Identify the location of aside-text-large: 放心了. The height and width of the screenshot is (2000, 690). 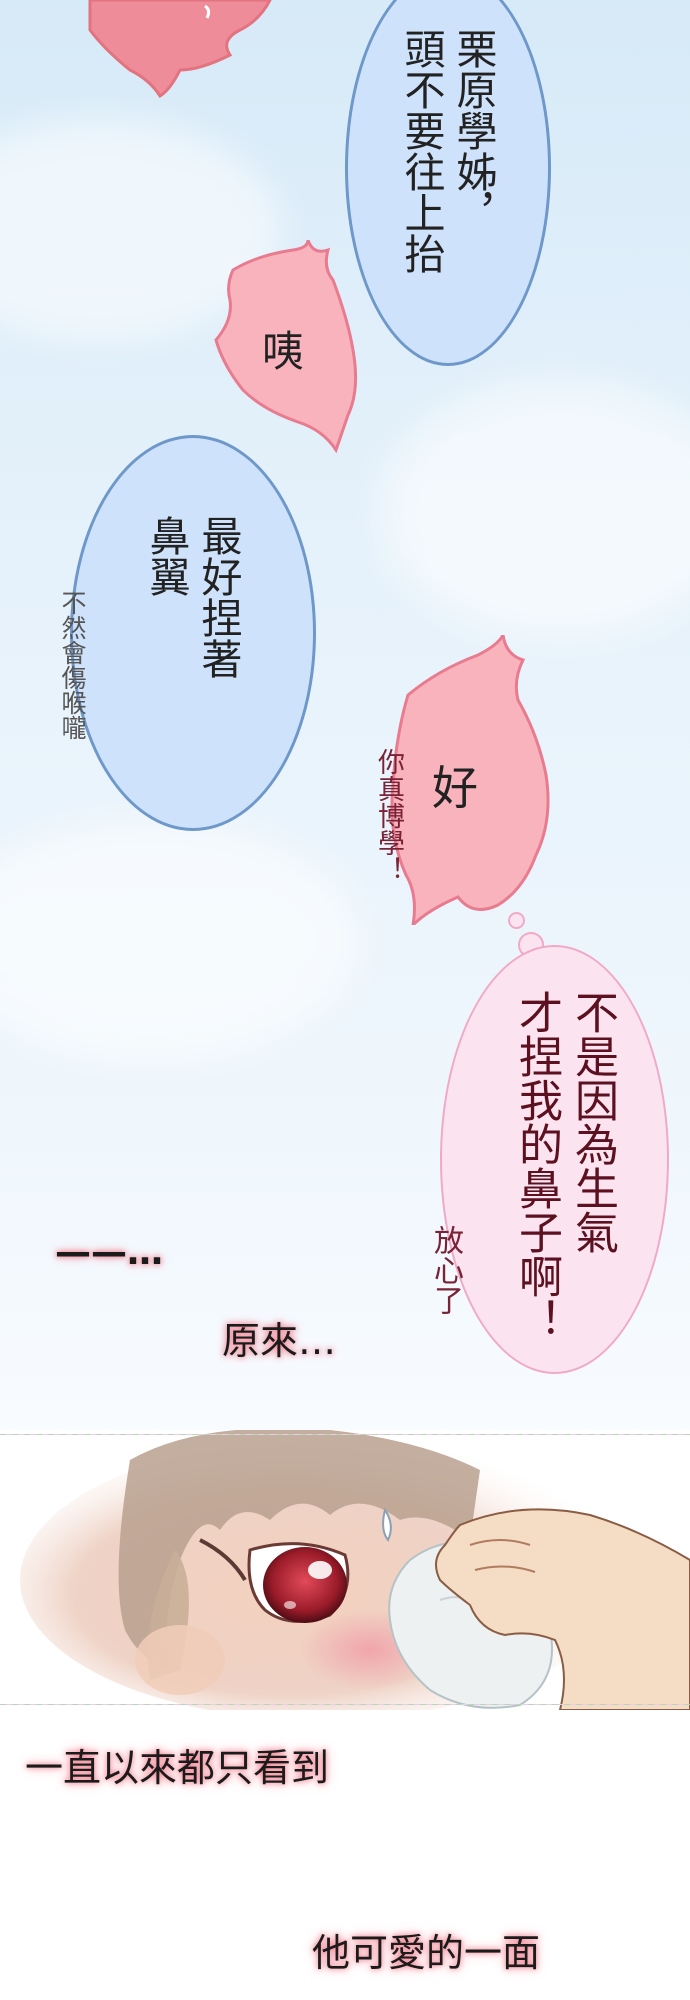
(445, 1270).